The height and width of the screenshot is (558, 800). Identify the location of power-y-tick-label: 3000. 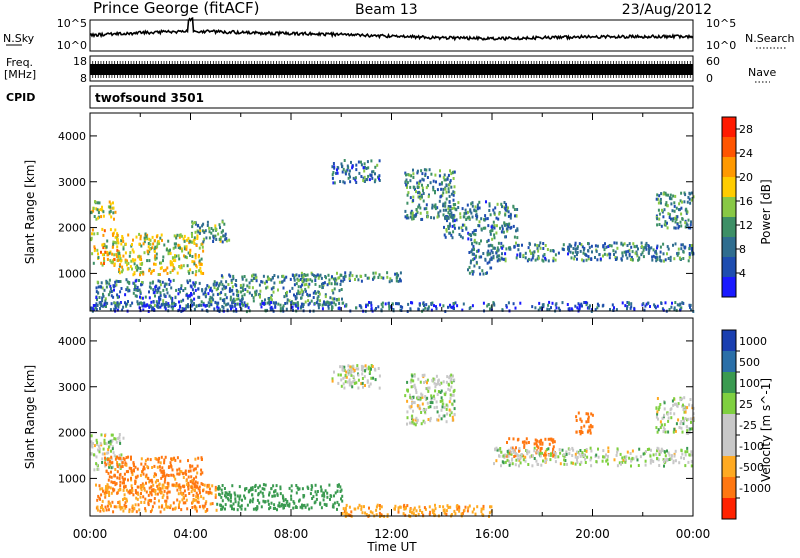
(72, 182).